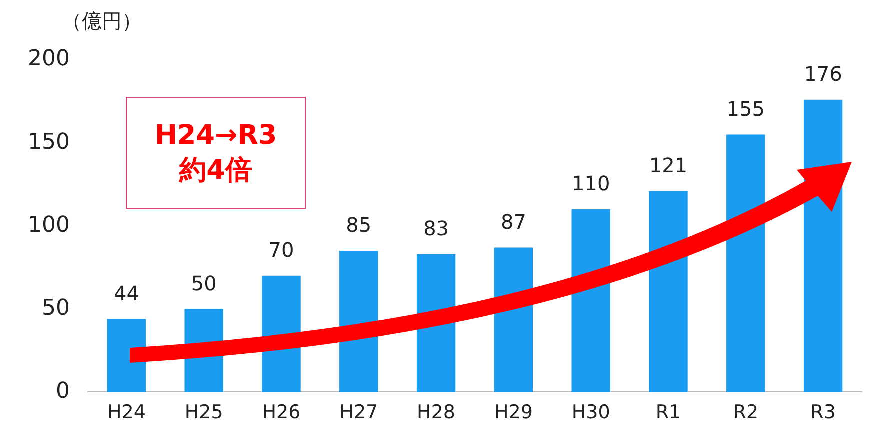 Image resolution: width=874 pixels, height=439 pixels. What do you see at coordinates (102, 21) in the screenshot?
I see `y-axis-title: （億円）` at bounding box center [102, 21].